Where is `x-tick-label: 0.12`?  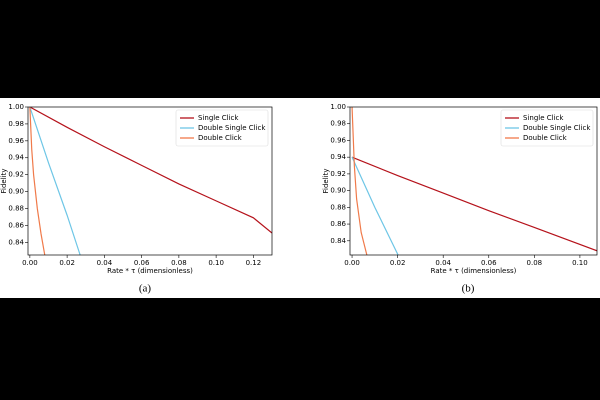
x-tick-label: 0.12 is located at coordinates (254, 263).